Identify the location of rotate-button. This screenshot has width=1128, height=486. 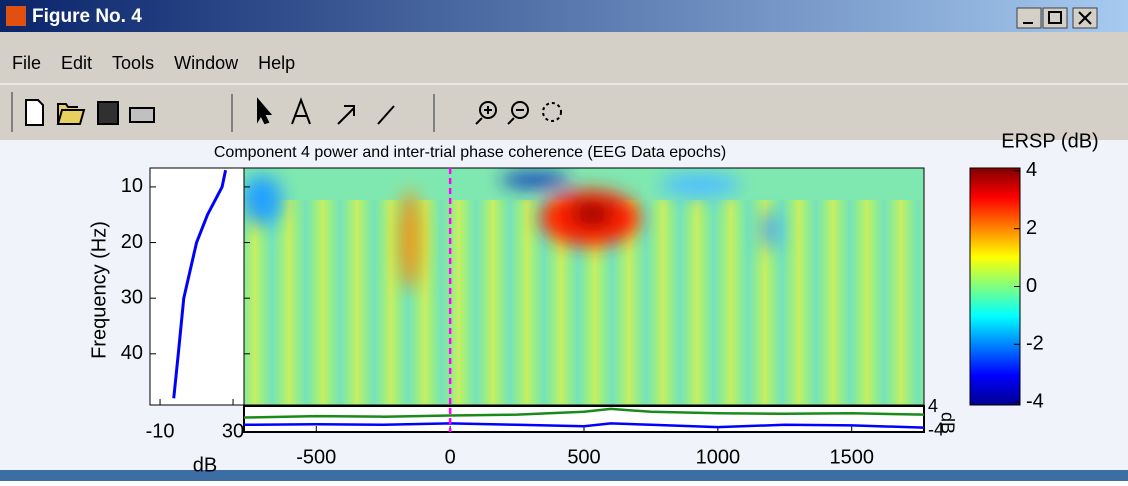
(552, 112).